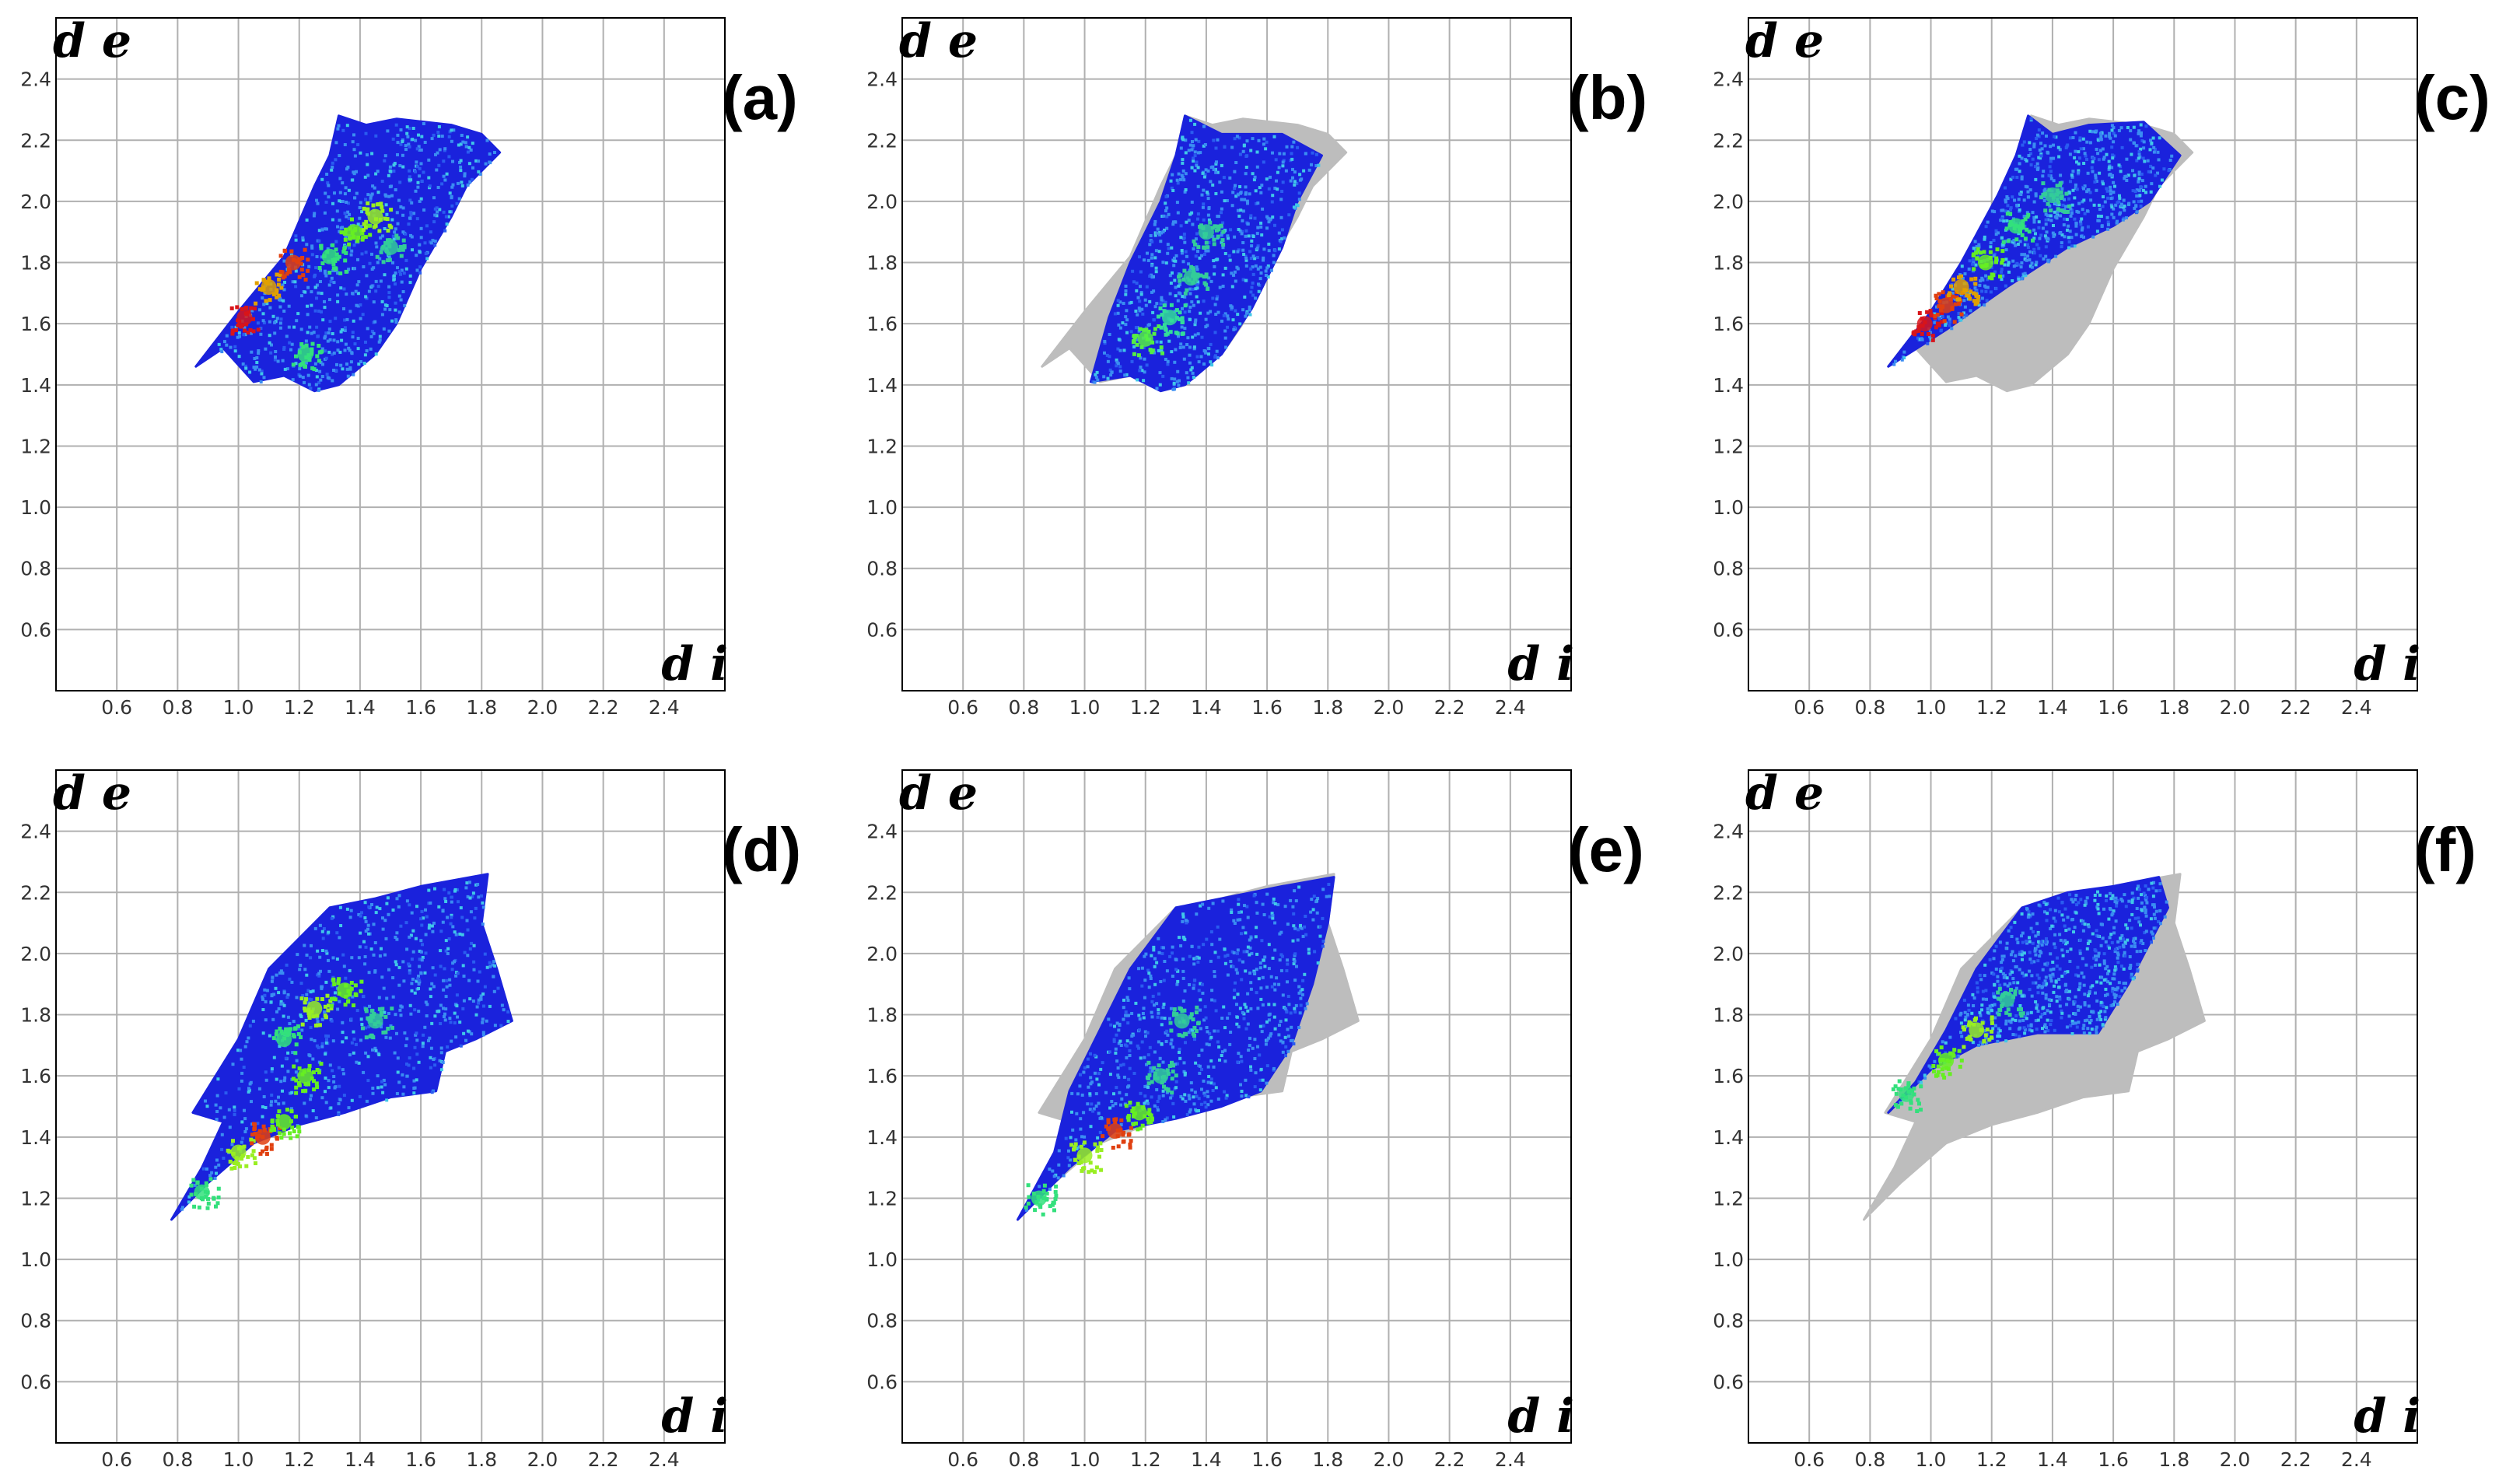 This screenshot has width=2520, height=1481. Describe the element at coordinates (882, 507) in the screenshot. I see `y-tick-label: 1.0` at that location.